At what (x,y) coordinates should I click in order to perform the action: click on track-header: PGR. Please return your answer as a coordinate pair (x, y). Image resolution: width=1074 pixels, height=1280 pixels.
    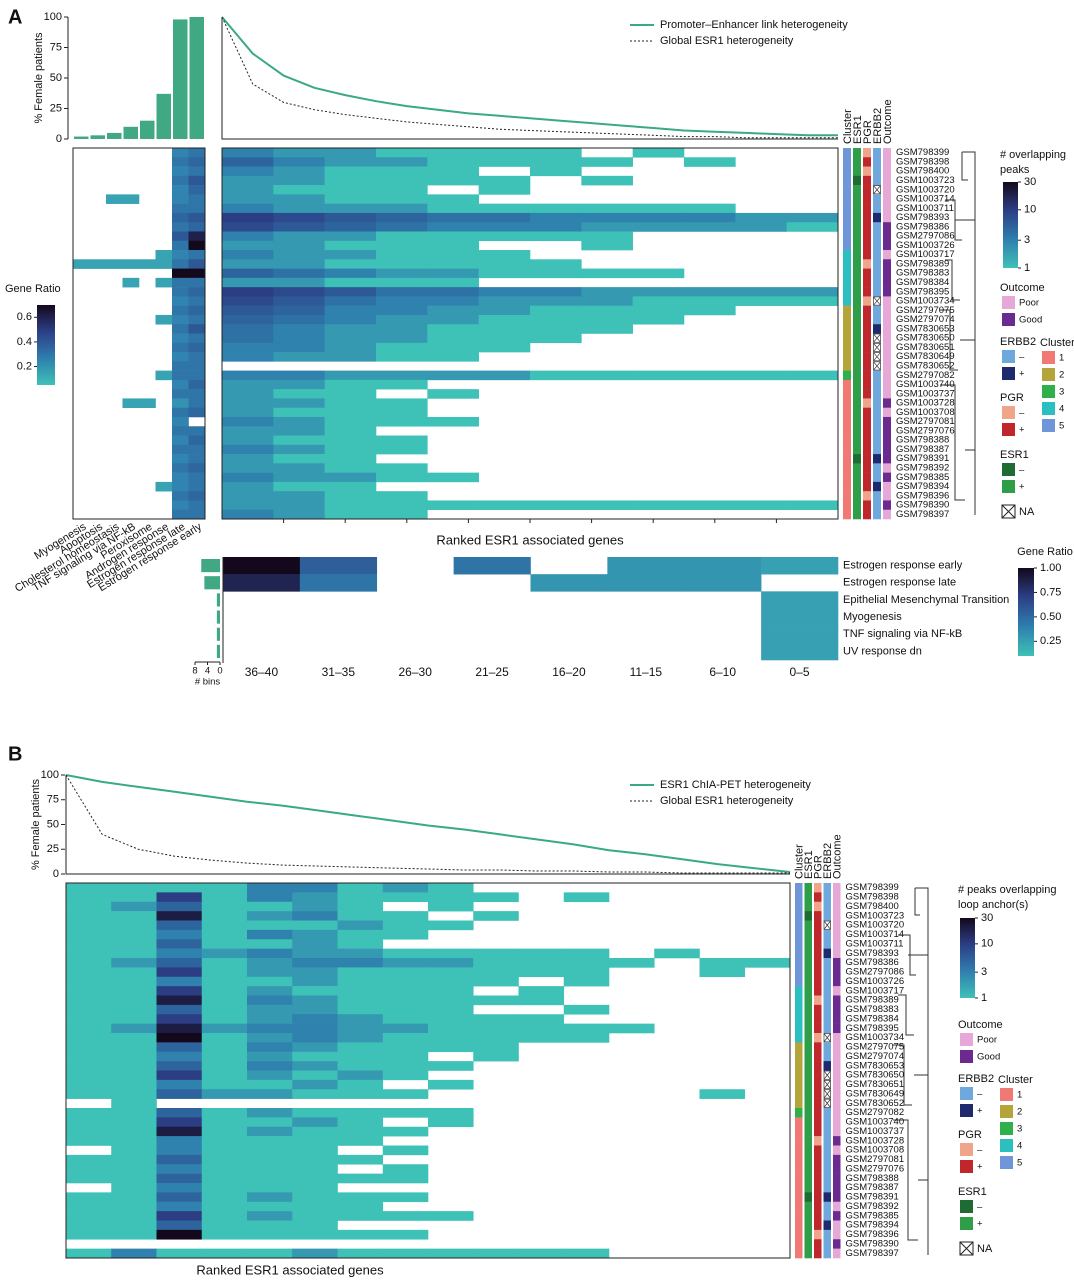
    Looking at the image, I should click on (868, 132).